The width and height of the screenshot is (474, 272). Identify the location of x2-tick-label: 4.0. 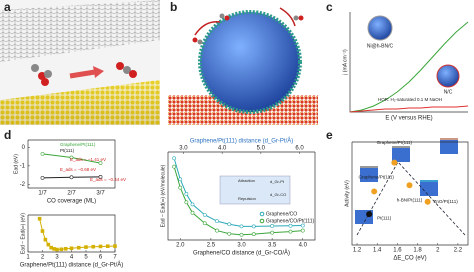
(222, 149).